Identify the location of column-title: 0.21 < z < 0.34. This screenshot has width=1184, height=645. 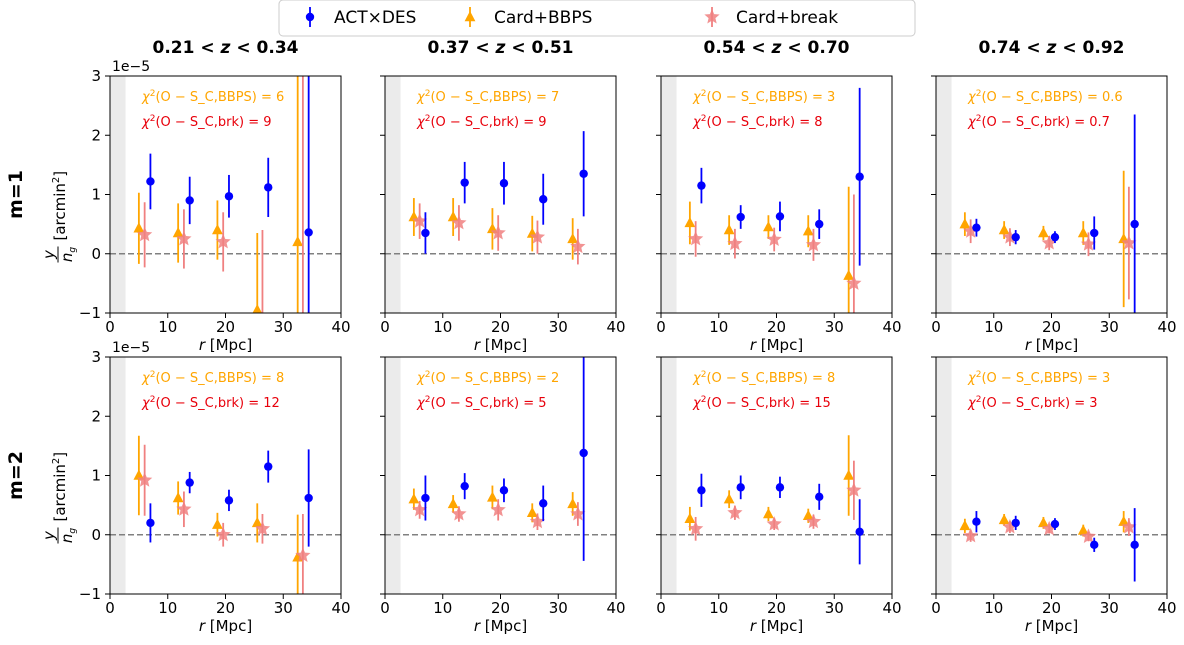
(226, 48).